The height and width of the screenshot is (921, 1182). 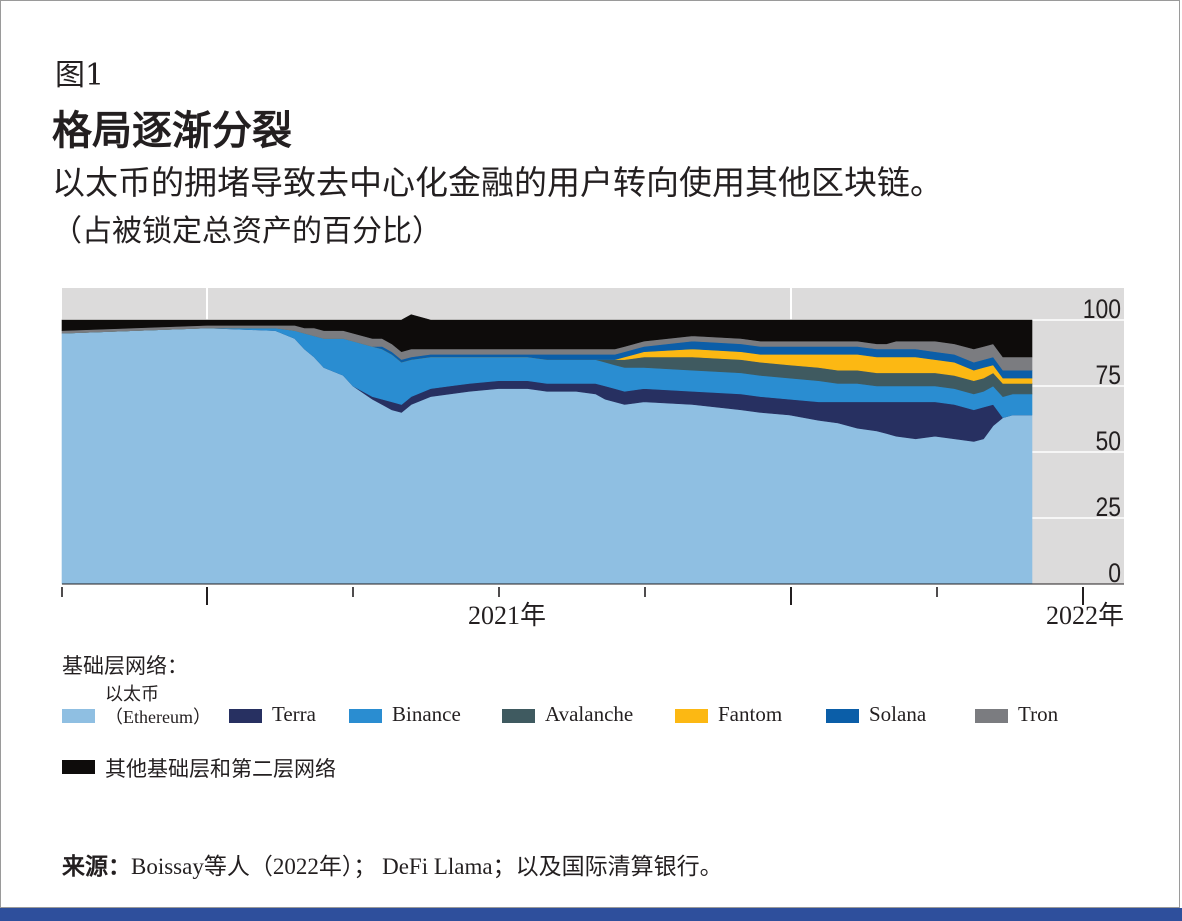 What do you see at coordinates (158, 717) in the screenshot?
I see `legend-label-ethereum-en: （Ethereum）` at bounding box center [158, 717].